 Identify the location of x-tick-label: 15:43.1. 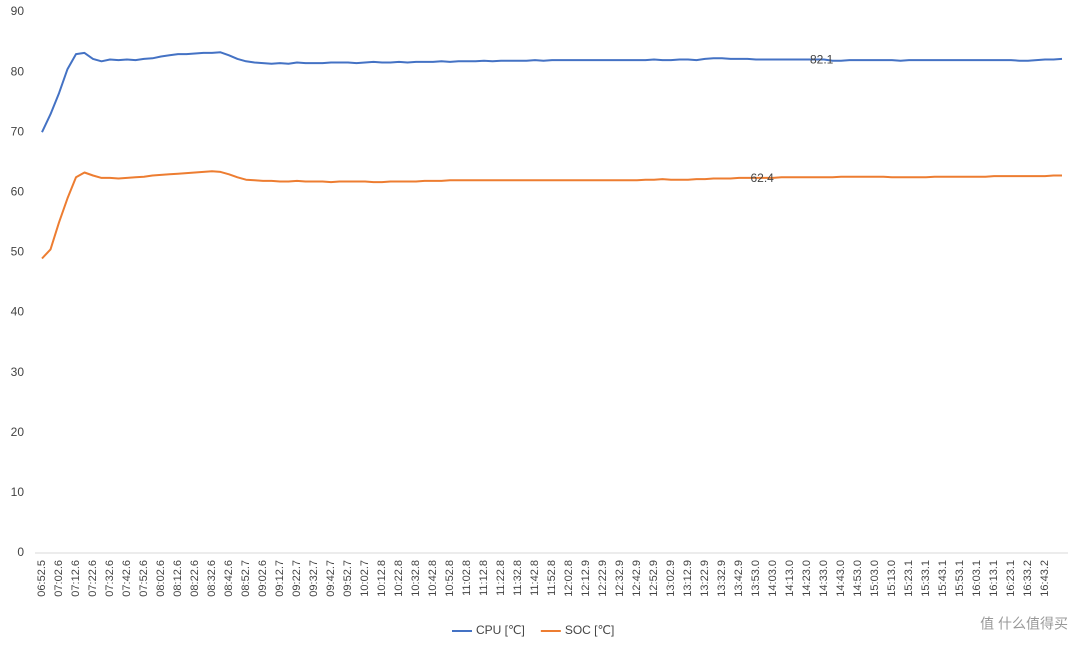
(943, 578).